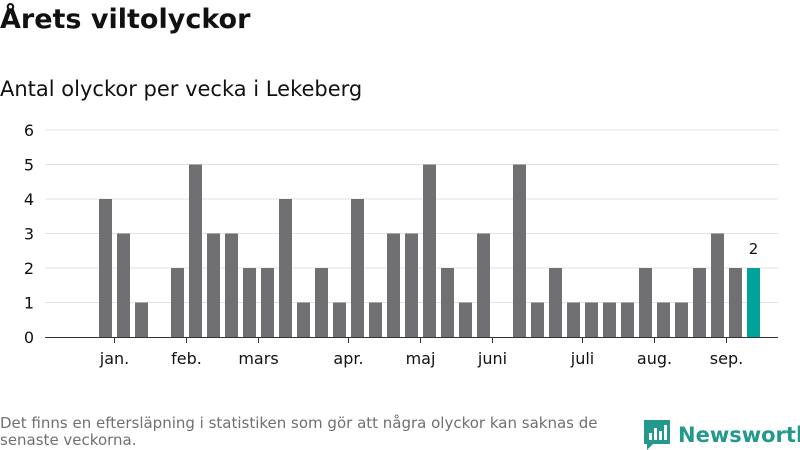  What do you see at coordinates (125, 19) in the screenshot?
I see `chart-title: Årets viltolyckor` at bounding box center [125, 19].